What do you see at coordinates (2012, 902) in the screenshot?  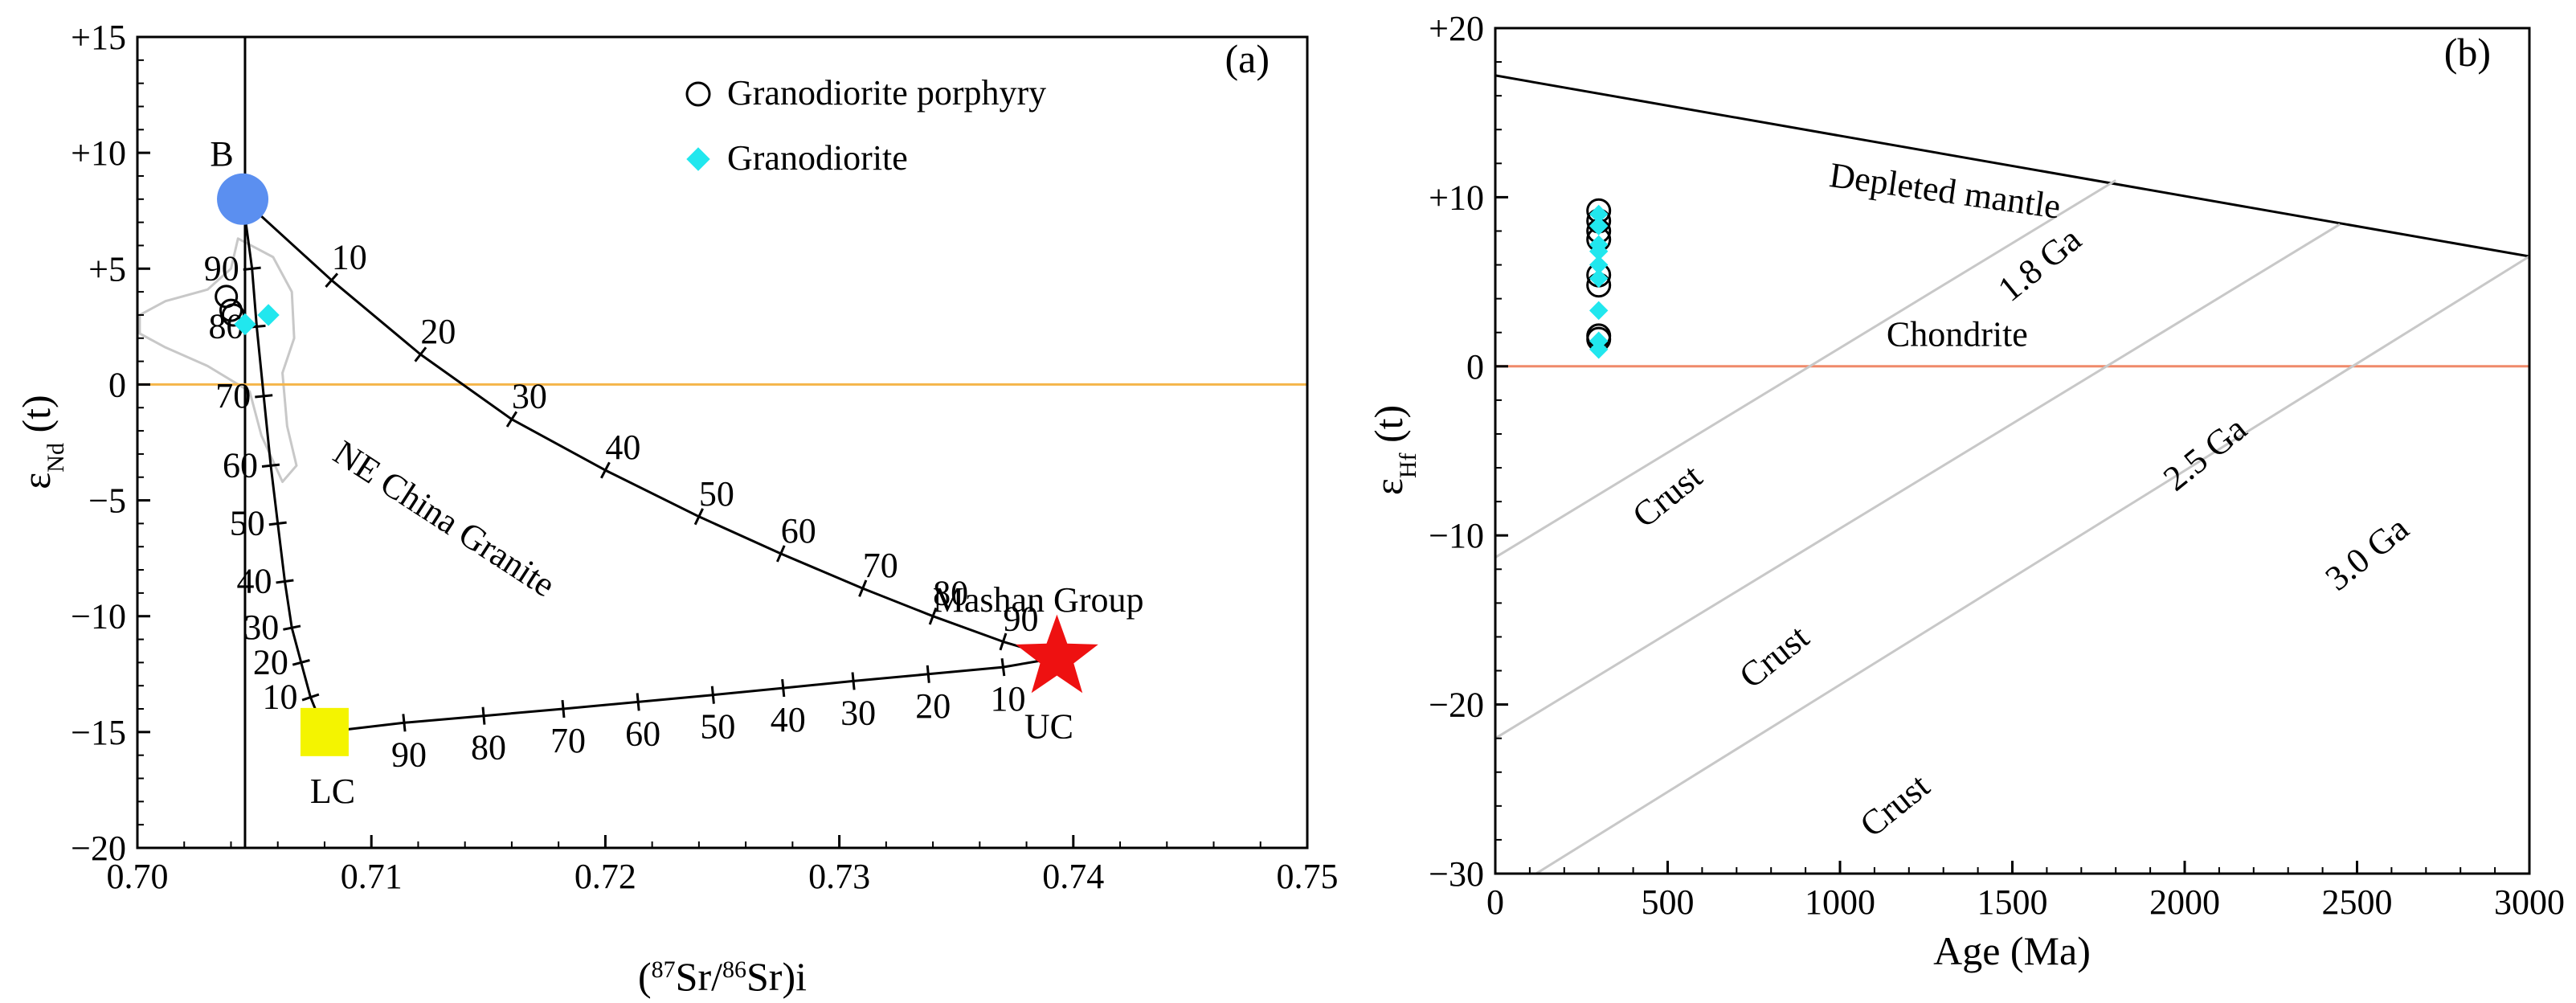 I see `x-tick-label-b-3: 1500` at bounding box center [2012, 902].